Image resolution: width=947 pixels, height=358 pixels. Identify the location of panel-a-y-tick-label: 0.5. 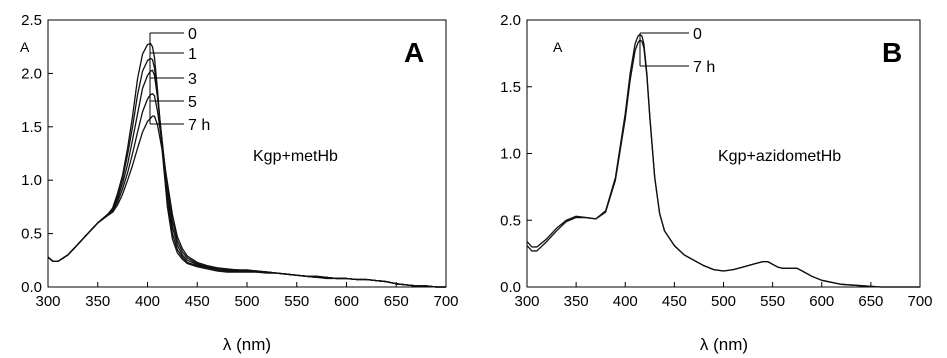
(31, 234).